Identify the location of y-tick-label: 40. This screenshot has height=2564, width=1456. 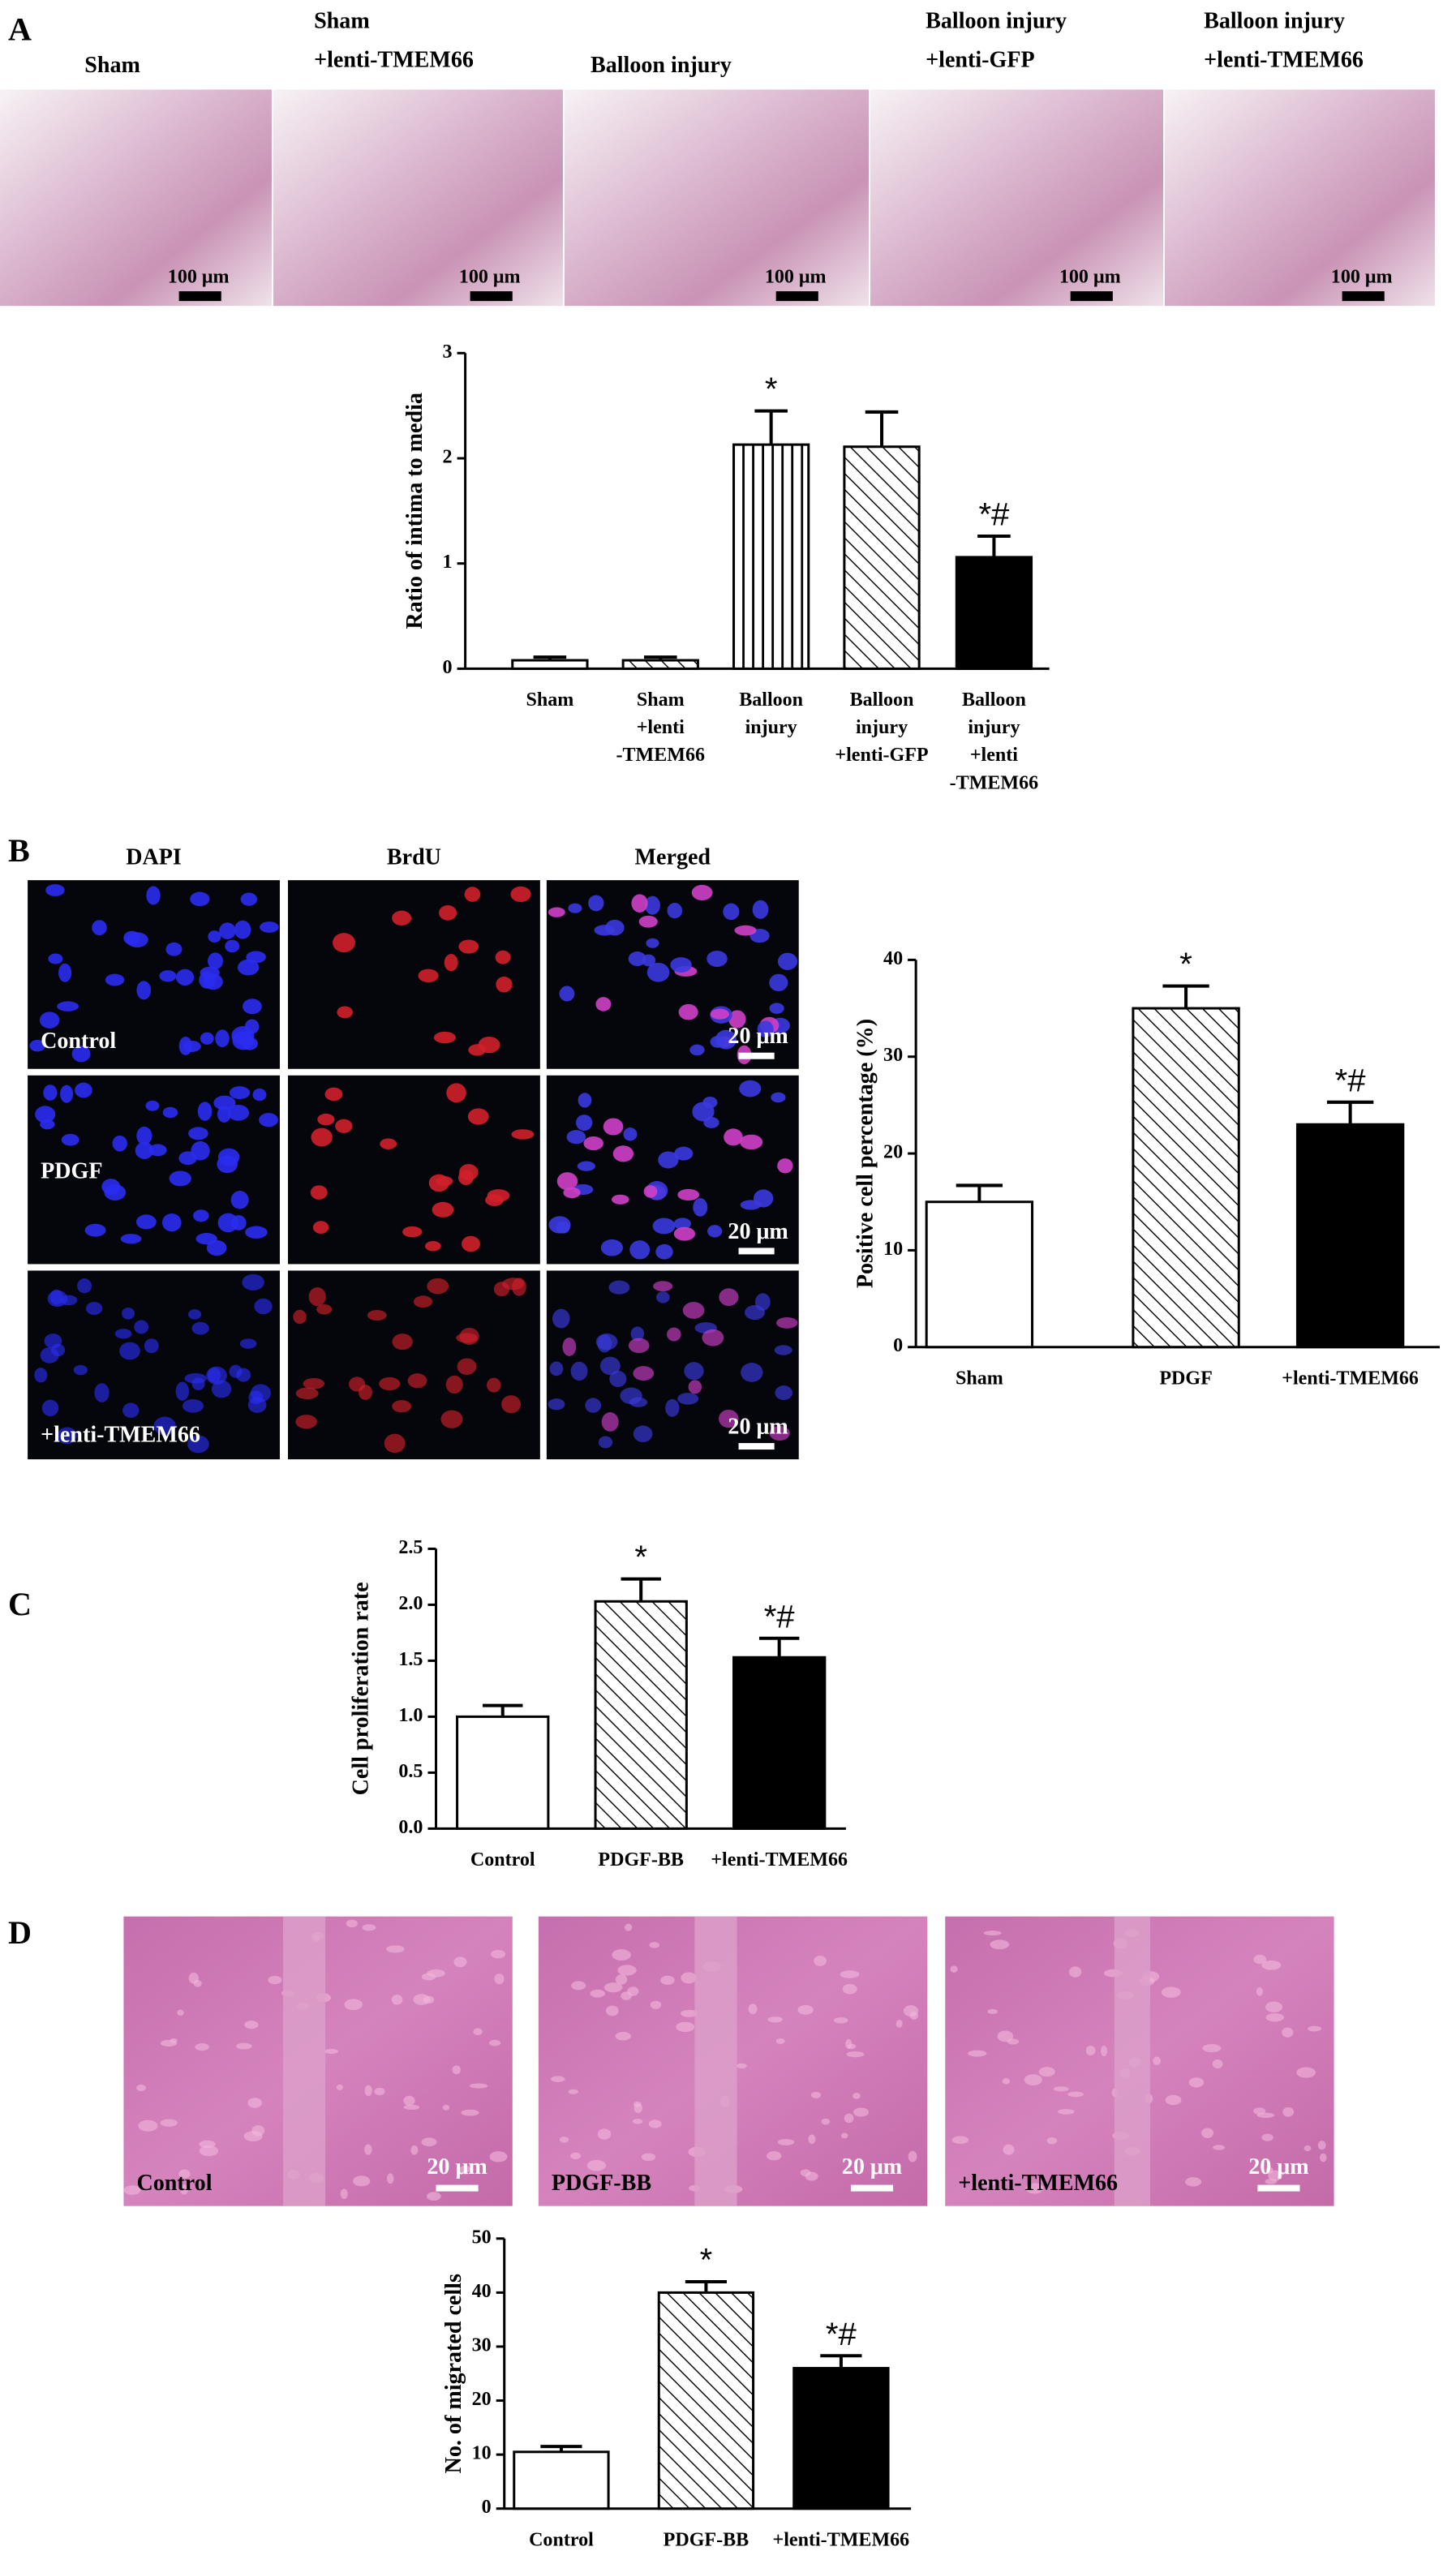
(482, 2291).